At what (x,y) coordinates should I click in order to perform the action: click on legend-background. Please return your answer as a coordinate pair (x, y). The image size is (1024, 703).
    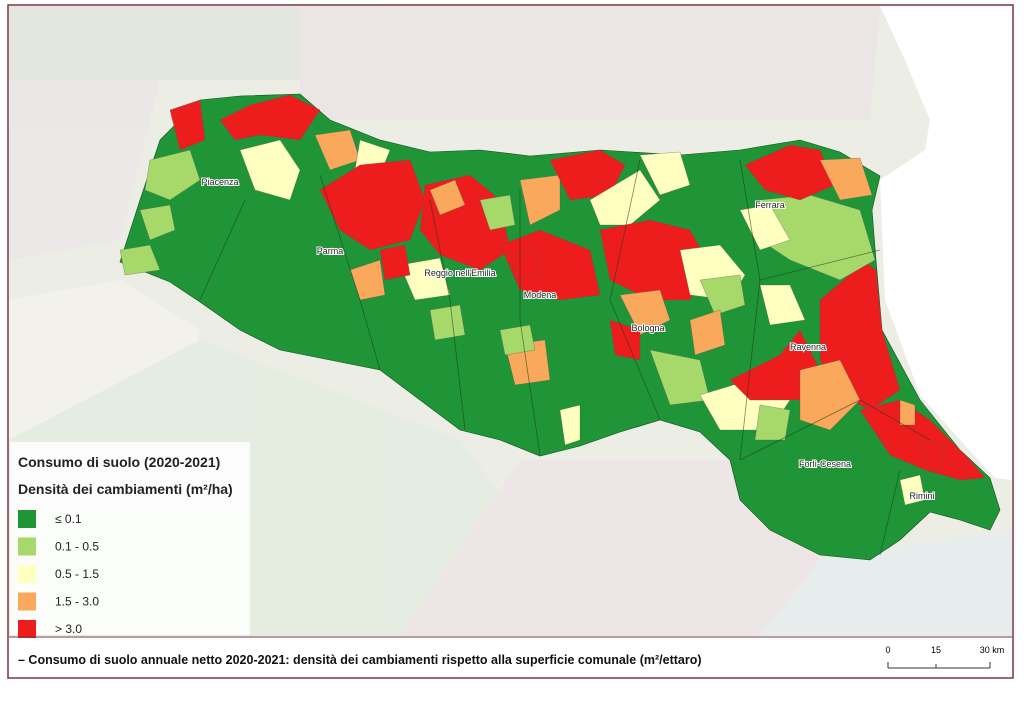
    Looking at the image, I should click on (130, 538).